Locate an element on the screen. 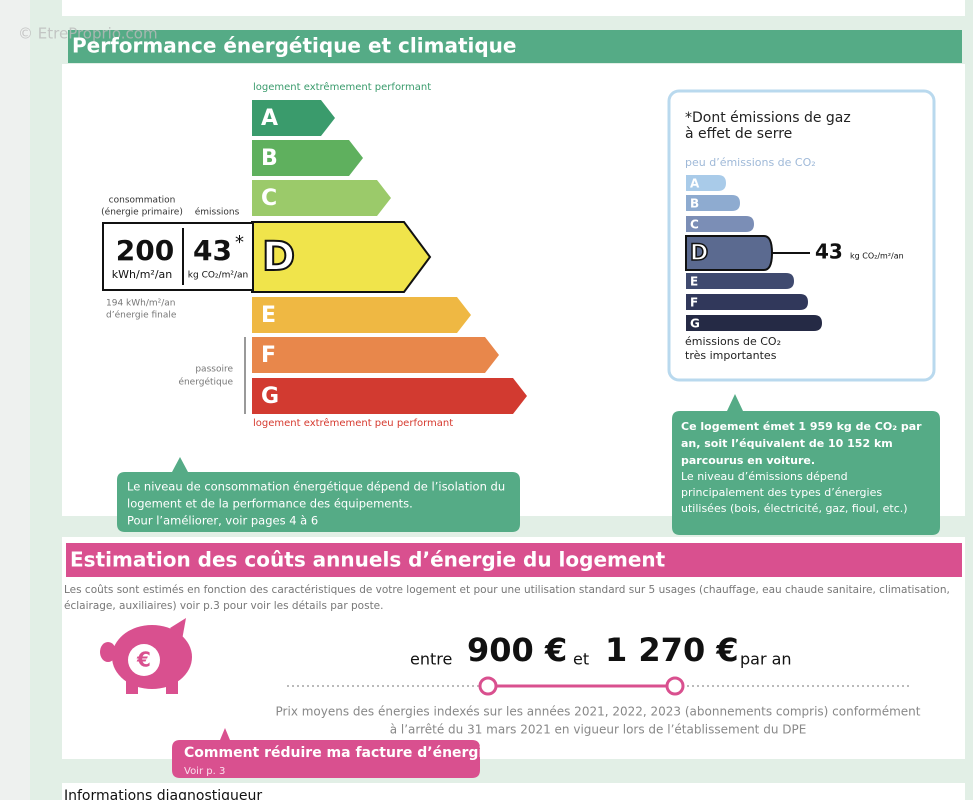 Image resolution: width=973 pixels, height=800 pixels. energy-class-letter: G is located at coordinates (270, 396).